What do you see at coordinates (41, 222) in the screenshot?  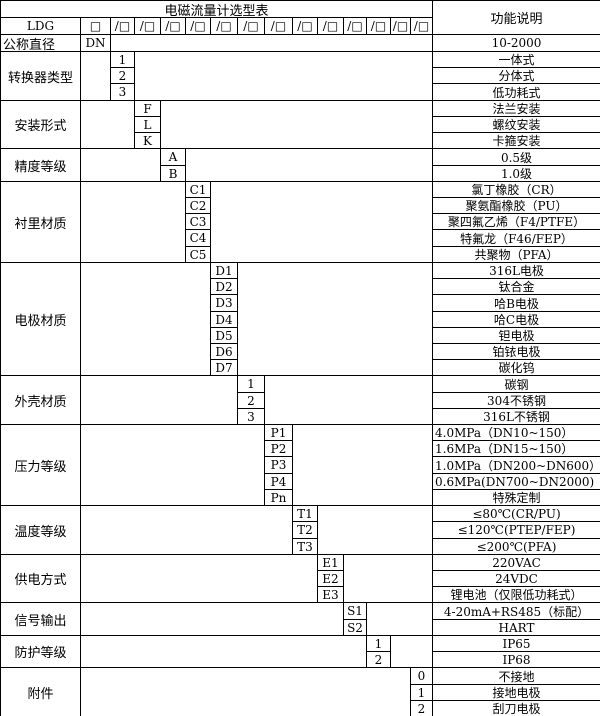 I see `group-label: 衬里材质` at bounding box center [41, 222].